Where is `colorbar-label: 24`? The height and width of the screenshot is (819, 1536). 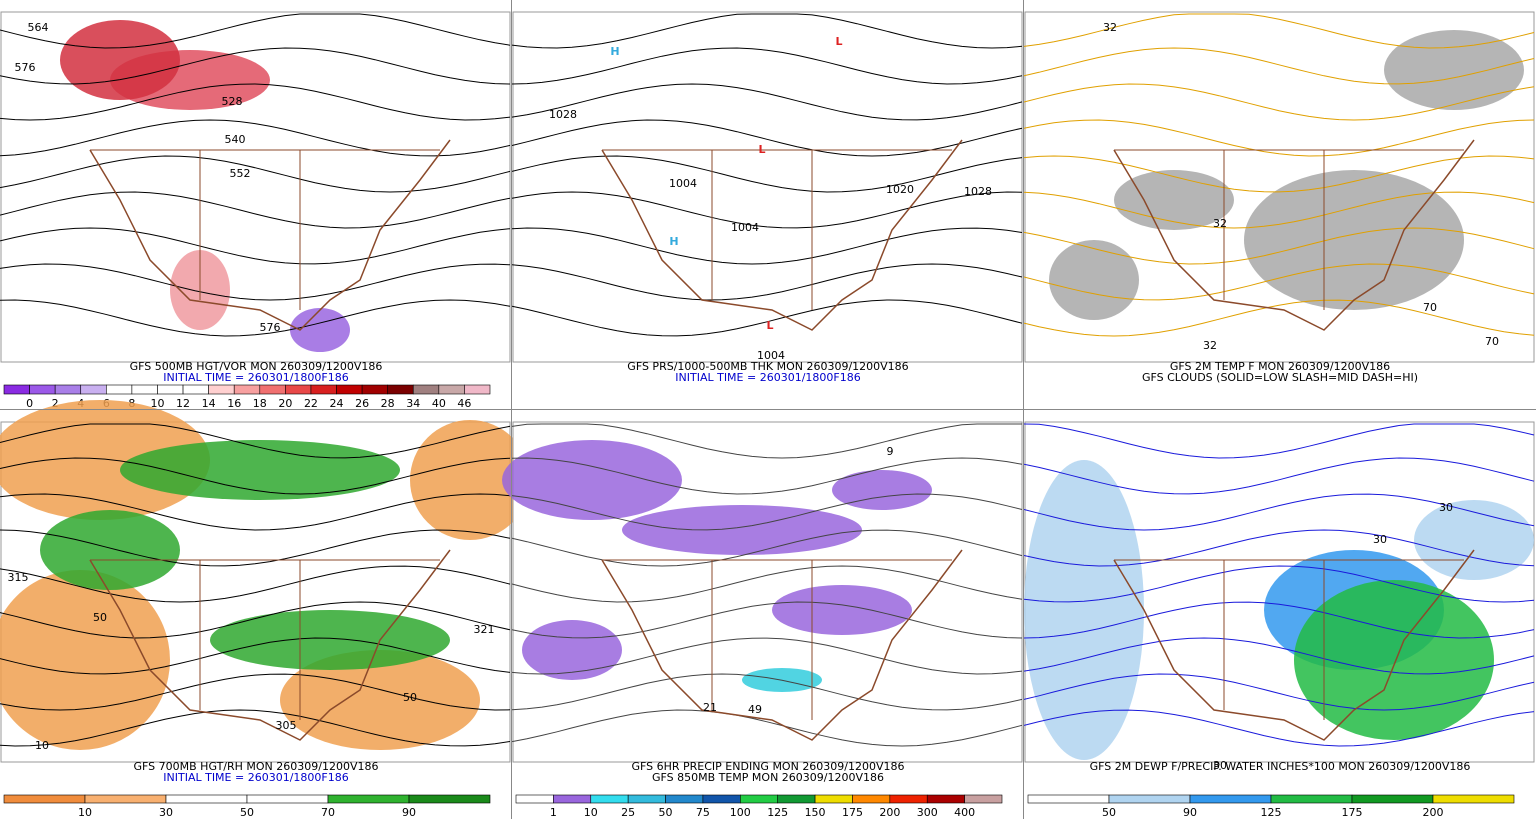
colorbar-label: 24 is located at coordinates (337, 403).